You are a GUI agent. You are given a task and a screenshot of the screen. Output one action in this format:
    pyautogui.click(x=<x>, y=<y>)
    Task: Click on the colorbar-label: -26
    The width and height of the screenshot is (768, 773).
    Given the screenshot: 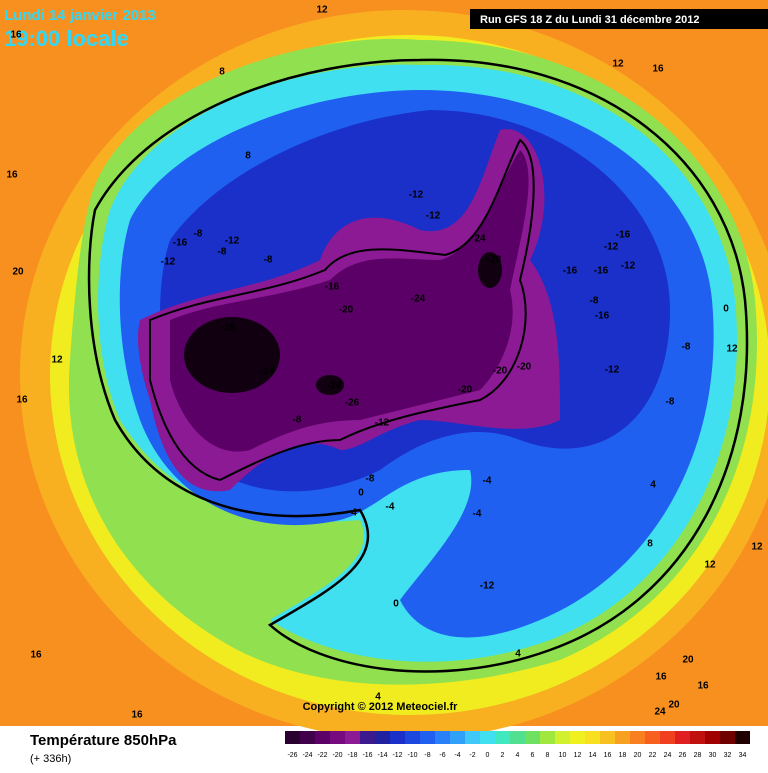 What is the action you would take?
    pyautogui.click(x=292, y=755)
    